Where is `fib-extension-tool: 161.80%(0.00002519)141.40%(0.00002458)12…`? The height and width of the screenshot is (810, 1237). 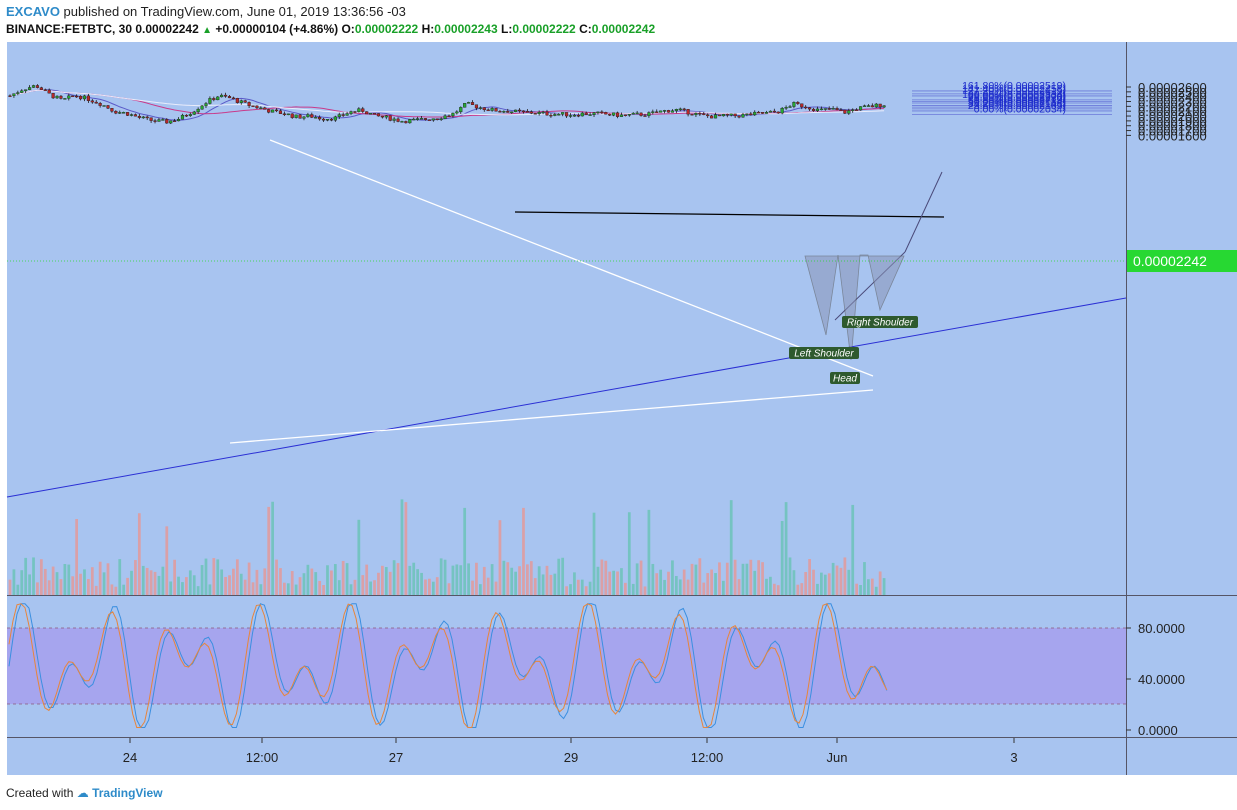 fib-extension-tool: 161.80%(0.00002519)141.40%(0.00002458)12… is located at coordinates (973, 200).